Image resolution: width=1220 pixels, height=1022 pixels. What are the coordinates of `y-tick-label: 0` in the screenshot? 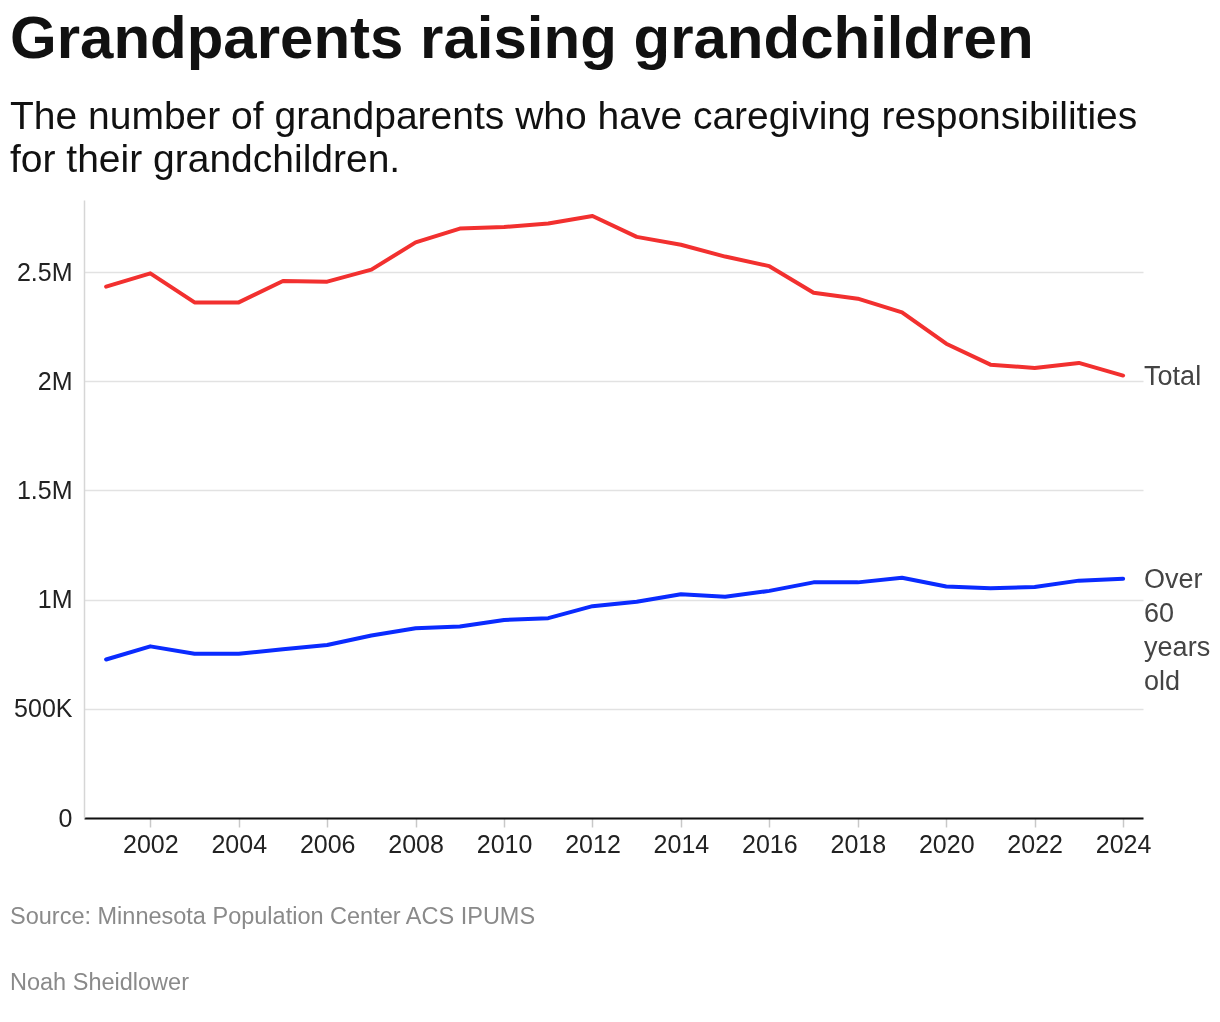 It's located at (65, 817).